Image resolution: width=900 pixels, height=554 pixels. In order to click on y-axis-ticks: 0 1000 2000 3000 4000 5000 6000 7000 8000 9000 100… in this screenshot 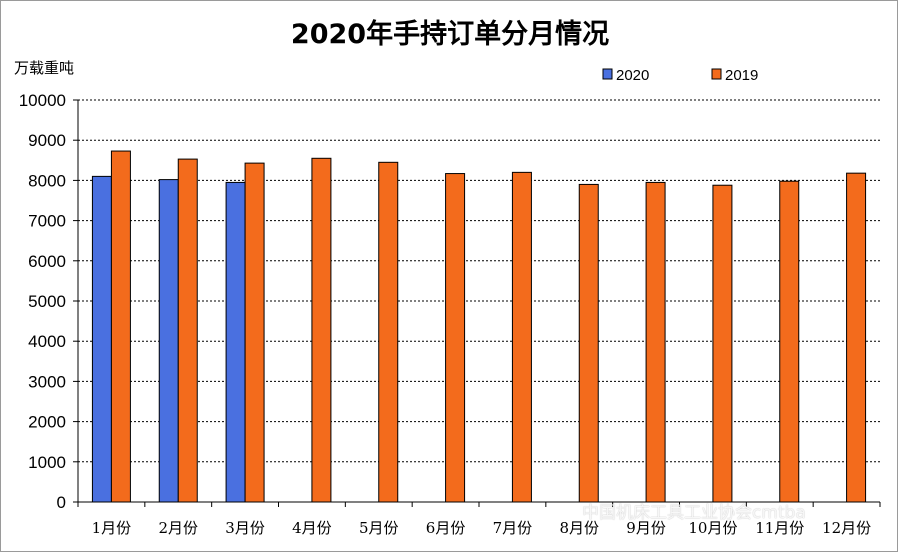, I will do `click(48, 301)`.